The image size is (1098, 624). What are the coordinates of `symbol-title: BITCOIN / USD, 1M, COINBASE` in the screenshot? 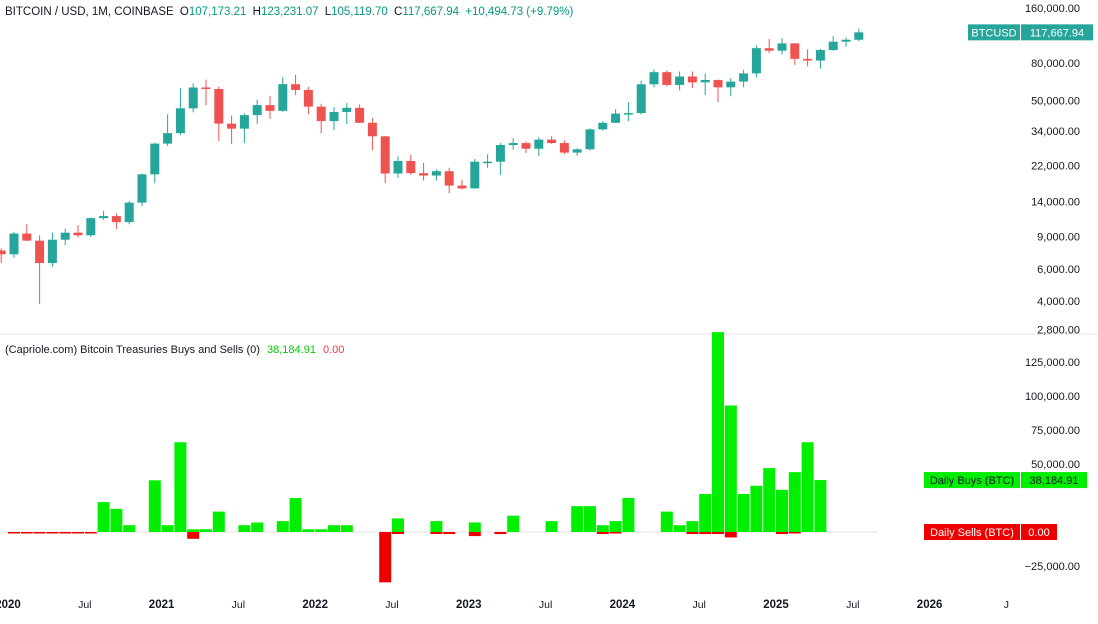 It's located at (89, 12).